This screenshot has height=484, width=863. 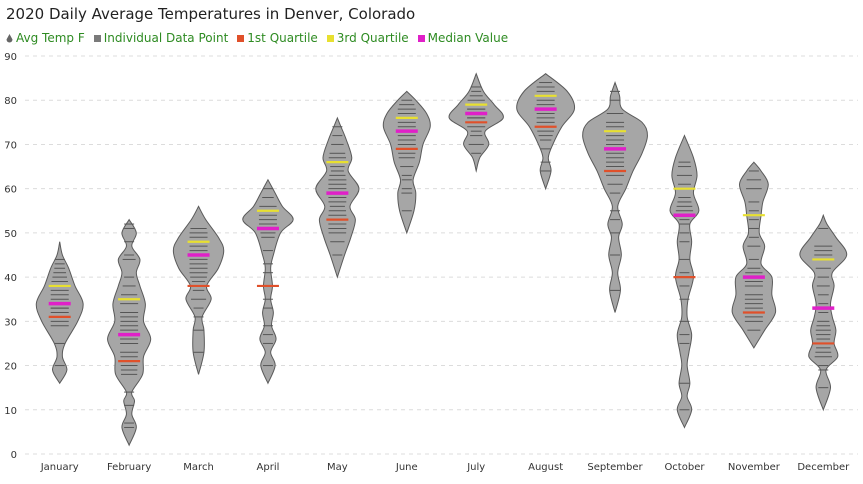 I want to click on legend-label: Individual Data Point, so click(x=166, y=38).